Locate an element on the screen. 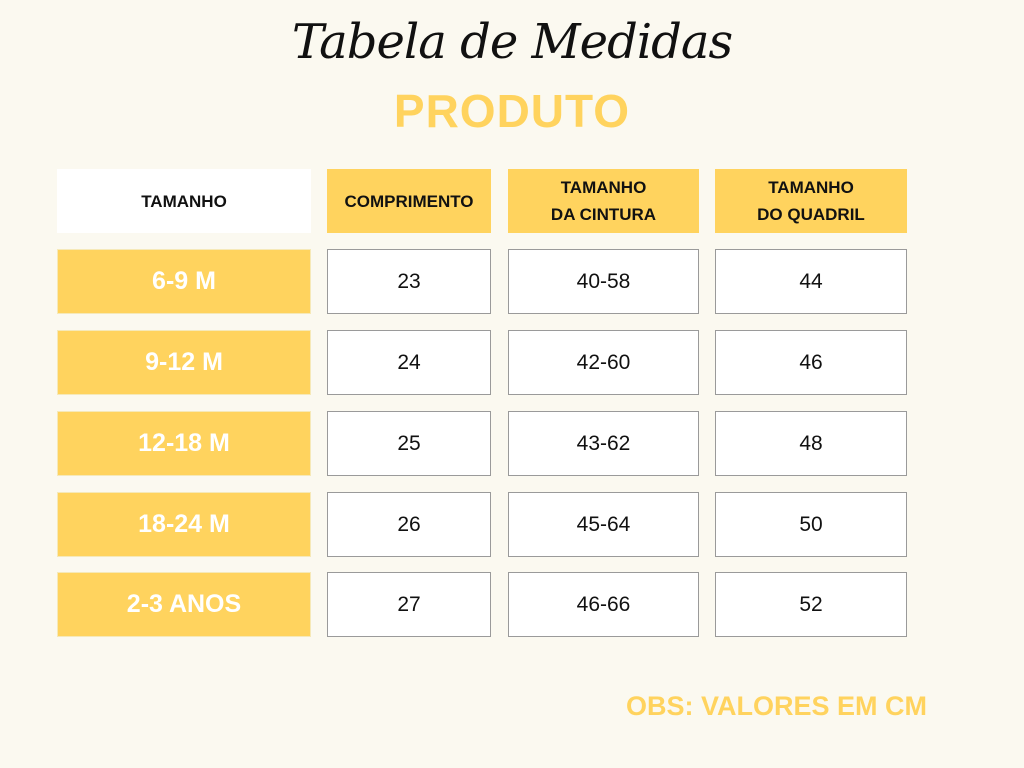 Image resolution: width=1024 pixels, height=768 pixels. quadril-cell: 44 is located at coordinates (811, 281).